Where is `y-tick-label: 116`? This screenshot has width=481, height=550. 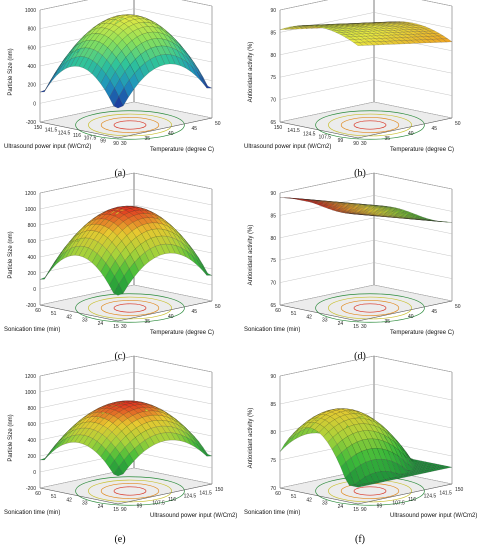 y-tick-label: 116 is located at coordinates (172, 500).